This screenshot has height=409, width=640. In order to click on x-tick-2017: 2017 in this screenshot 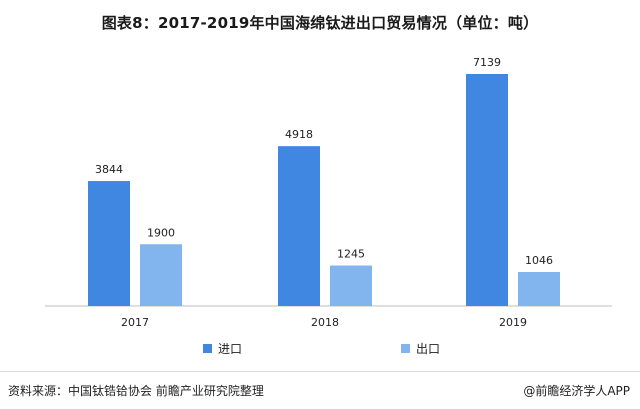, I will do `click(135, 322)`.